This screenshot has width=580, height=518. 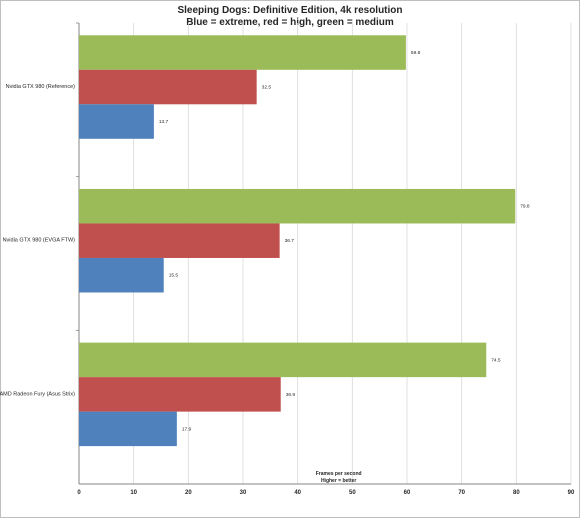 What do you see at coordinates (571, 493) in the screenshot?
I see `x-tick-label: 90` at bounding box center [571, 493].